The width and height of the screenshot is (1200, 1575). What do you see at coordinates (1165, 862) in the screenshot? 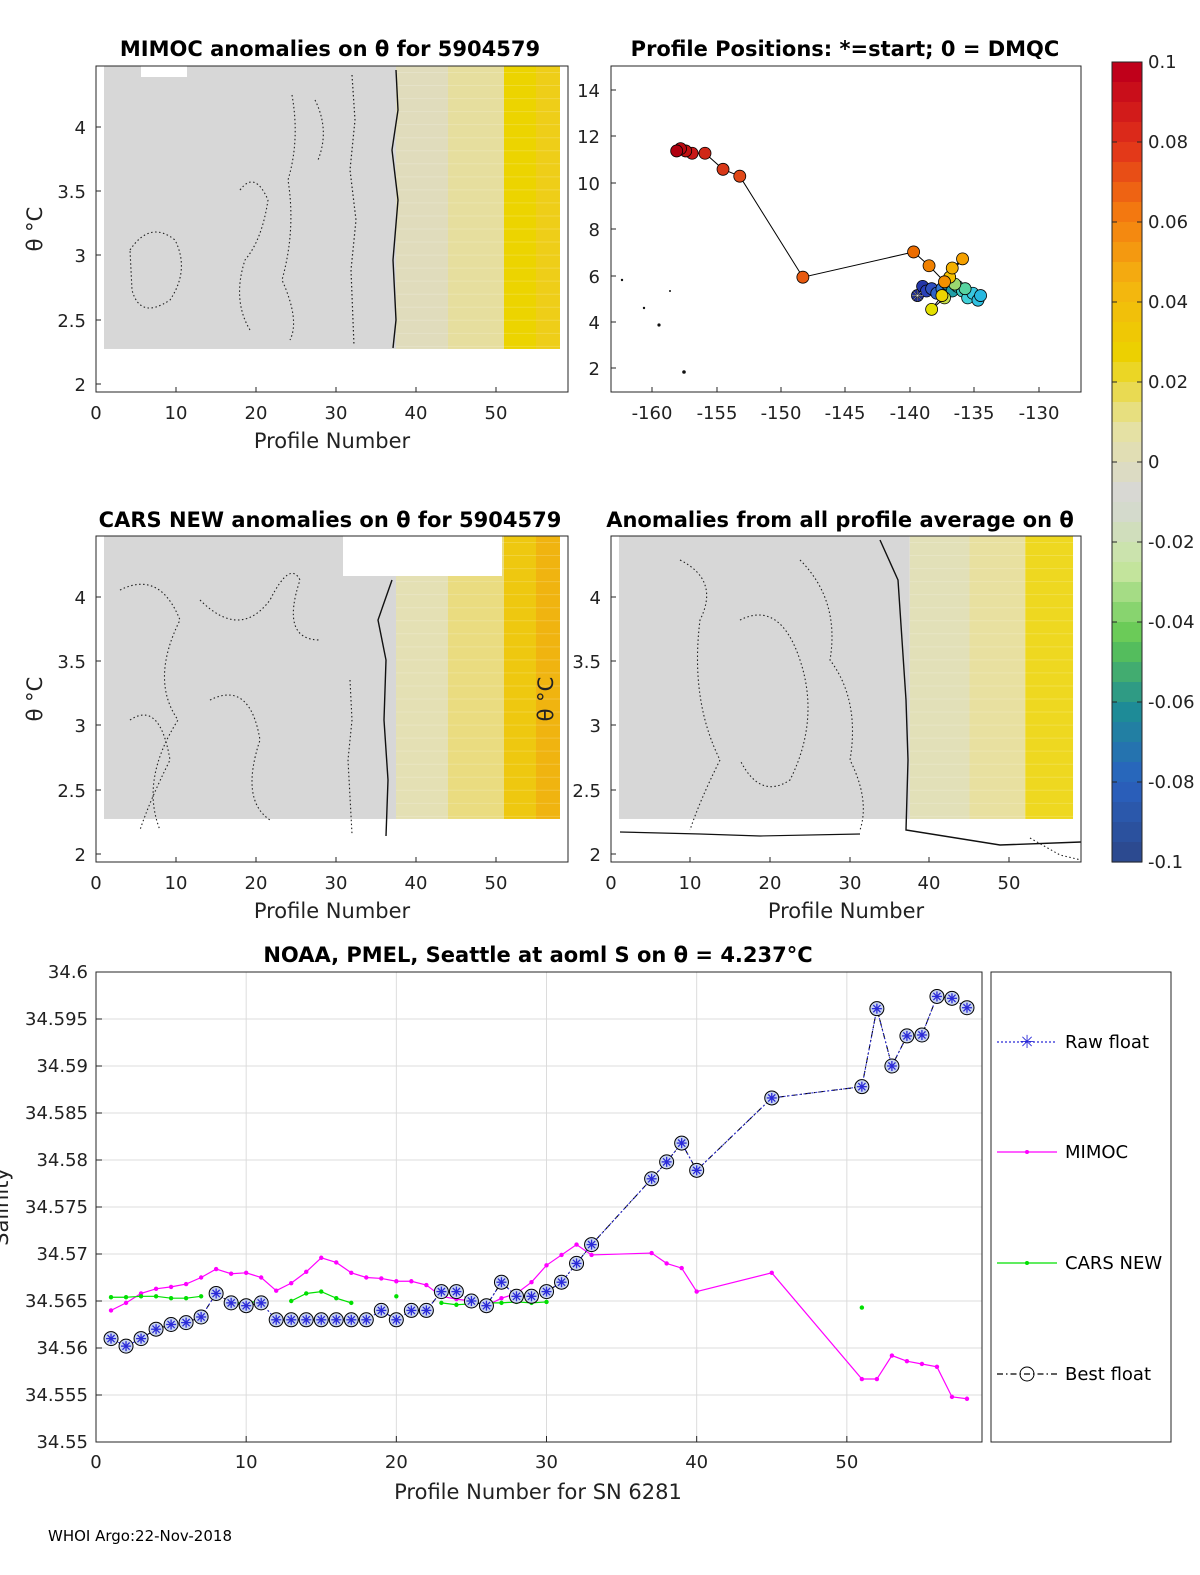
I see `colorbar-tick-label: -0.1` at bounding box center [1165, 862].